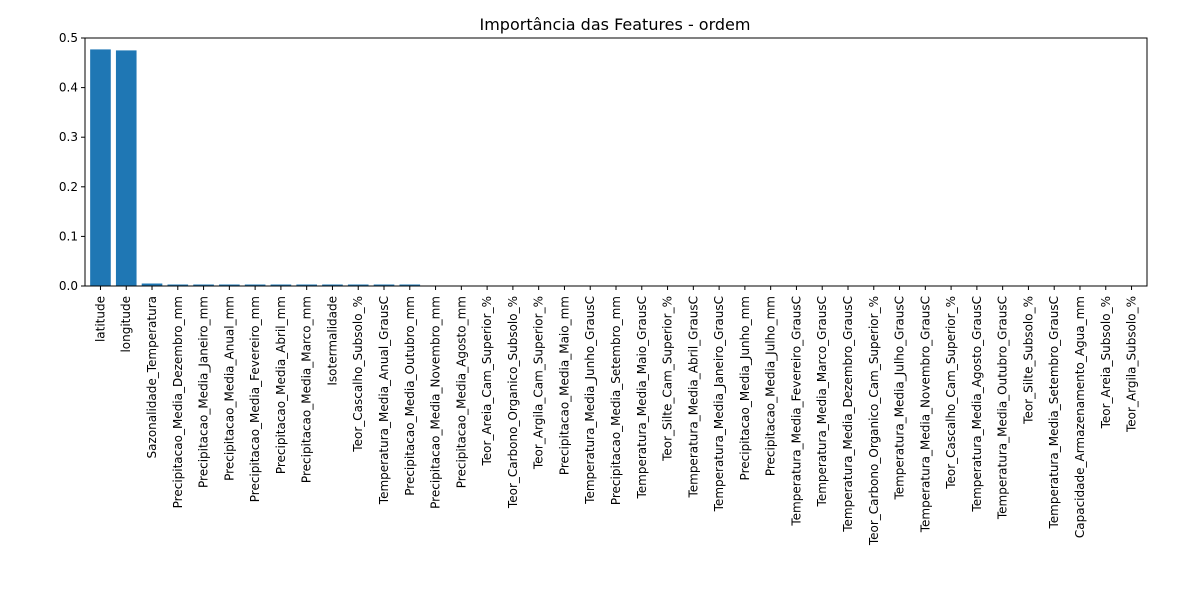 The height and width of the screenshot is (600, 1200). What do you see at coordinates (719, 404) in the screenshot?
I see `x-tick-label: Temperatura_Media_Janeiro_GrausC` at bounding box center [719, 404].